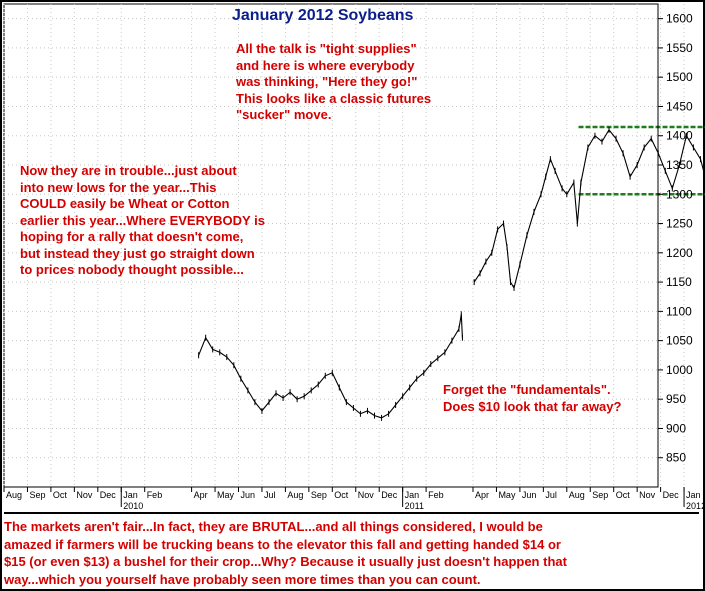 This screenshot has width=705, height=591. What do you see at coordinates (695, 506) in the screenshot?
I see `year-label: 2012` at bounding box center [695, 506].